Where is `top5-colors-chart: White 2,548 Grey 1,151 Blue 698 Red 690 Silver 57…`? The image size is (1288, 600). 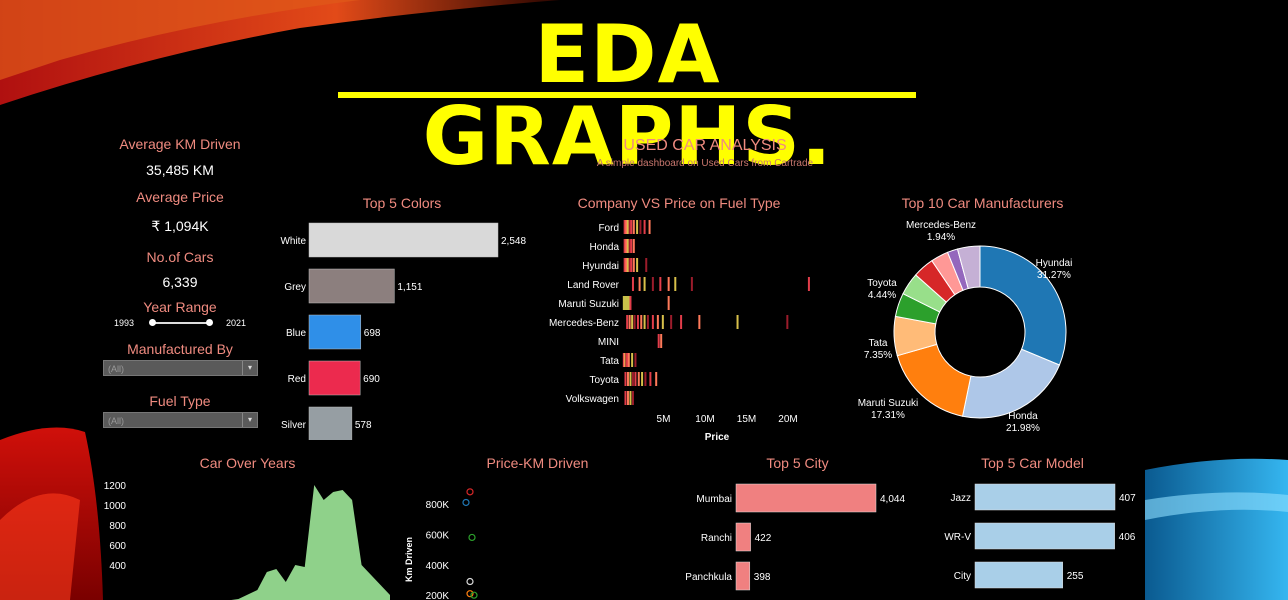 top5-colors-chart: White 2,548 Grey 1,151 Blue 698 Red 690 Silver 57… is located at coordinates (405, 327).